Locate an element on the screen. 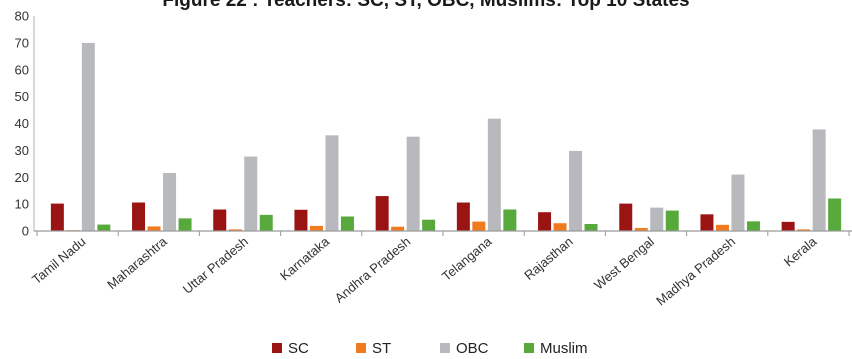 Image resolution: width=852 pixels, height=359 pixels. bar-sc-tamil-nadu is located at coordinates (57, 217).